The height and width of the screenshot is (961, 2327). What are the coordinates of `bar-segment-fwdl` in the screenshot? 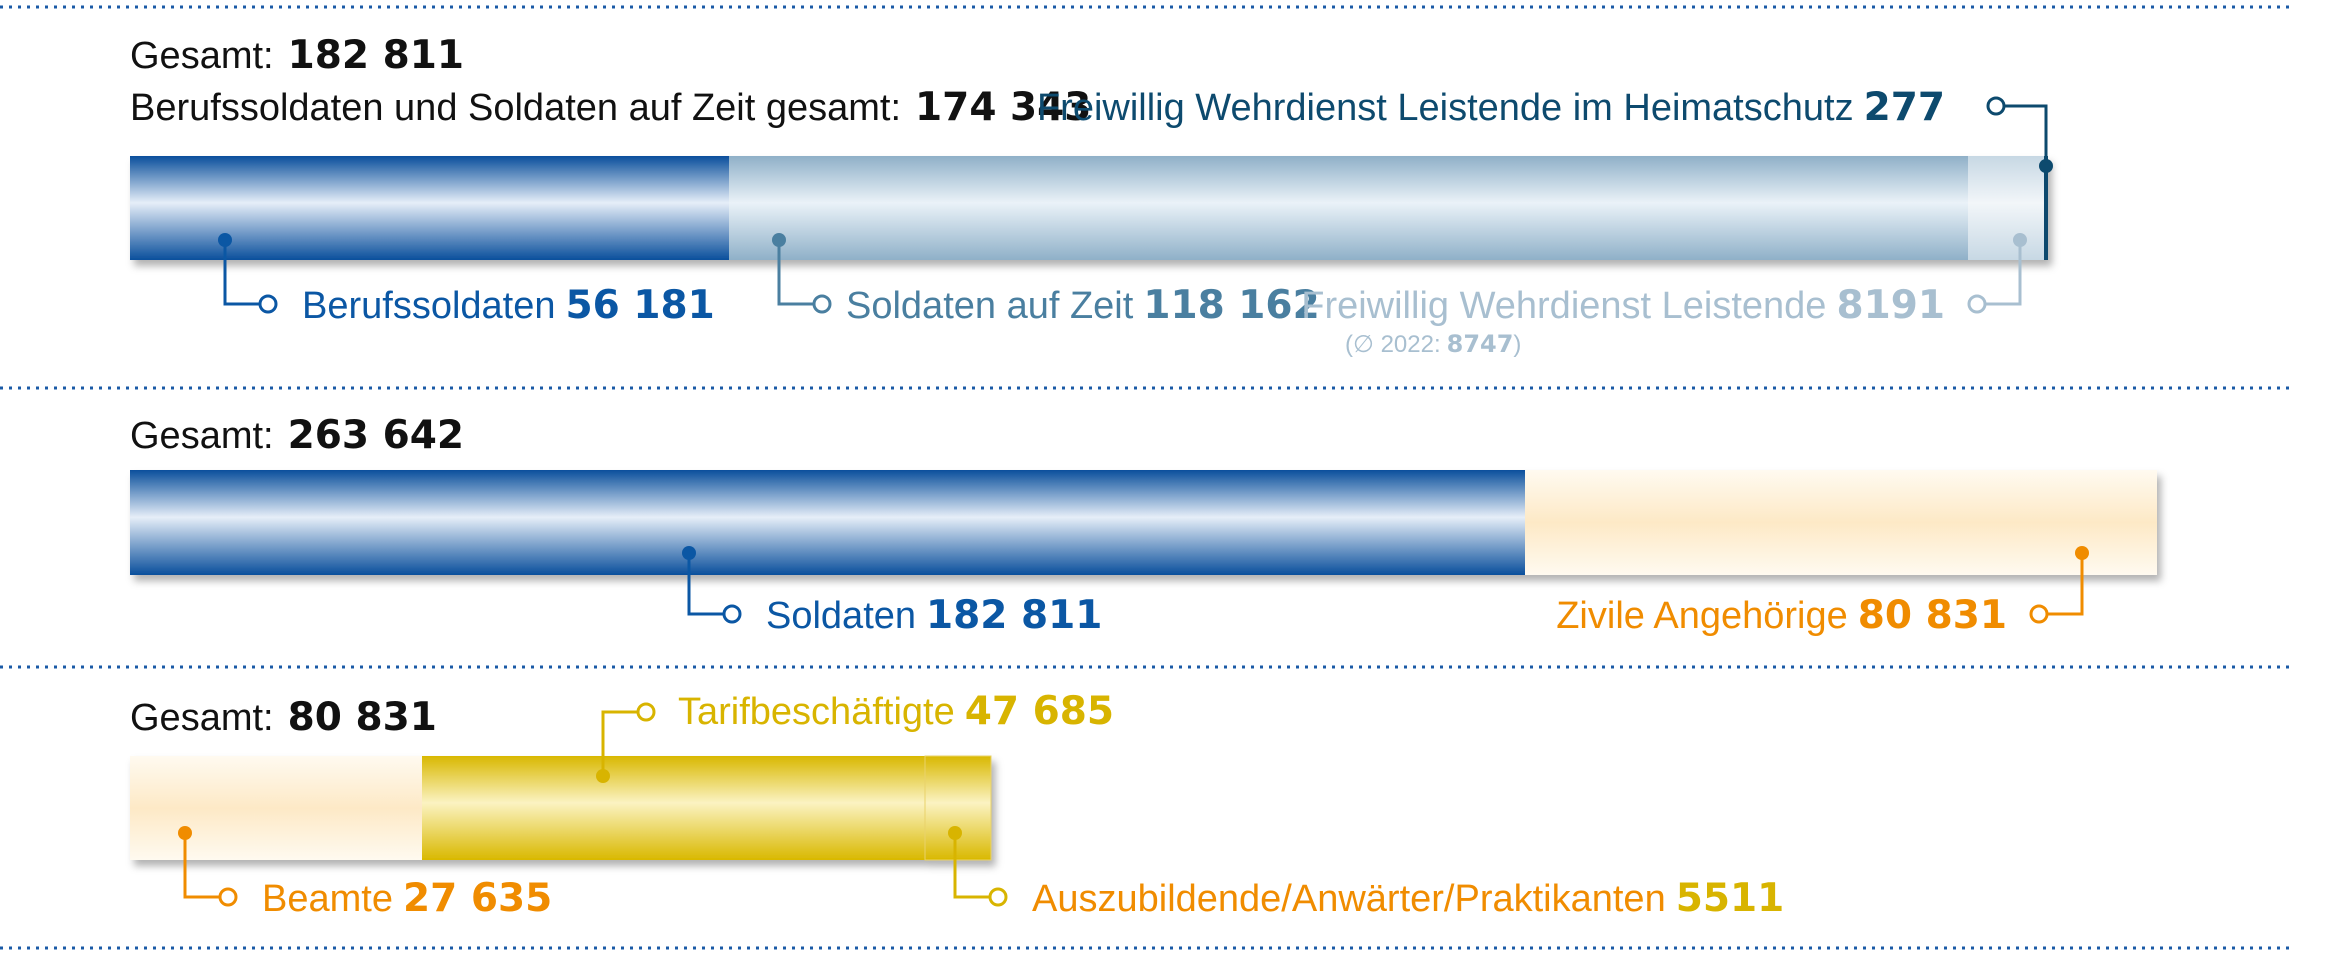 It's located at (2006, 208).